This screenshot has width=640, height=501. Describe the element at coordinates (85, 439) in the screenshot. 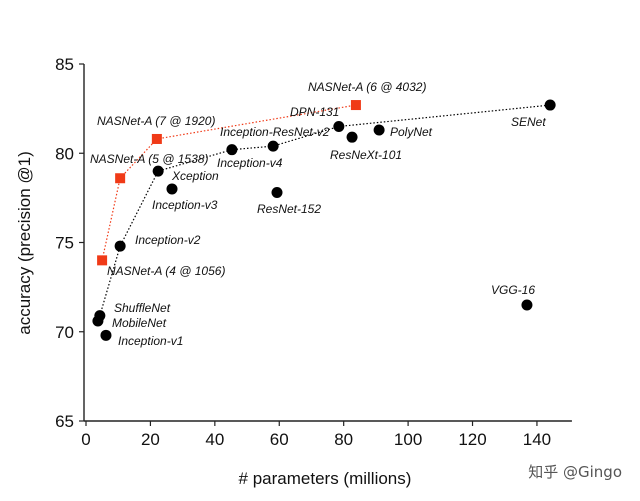

I see `x-tick-label: 0` at that location.